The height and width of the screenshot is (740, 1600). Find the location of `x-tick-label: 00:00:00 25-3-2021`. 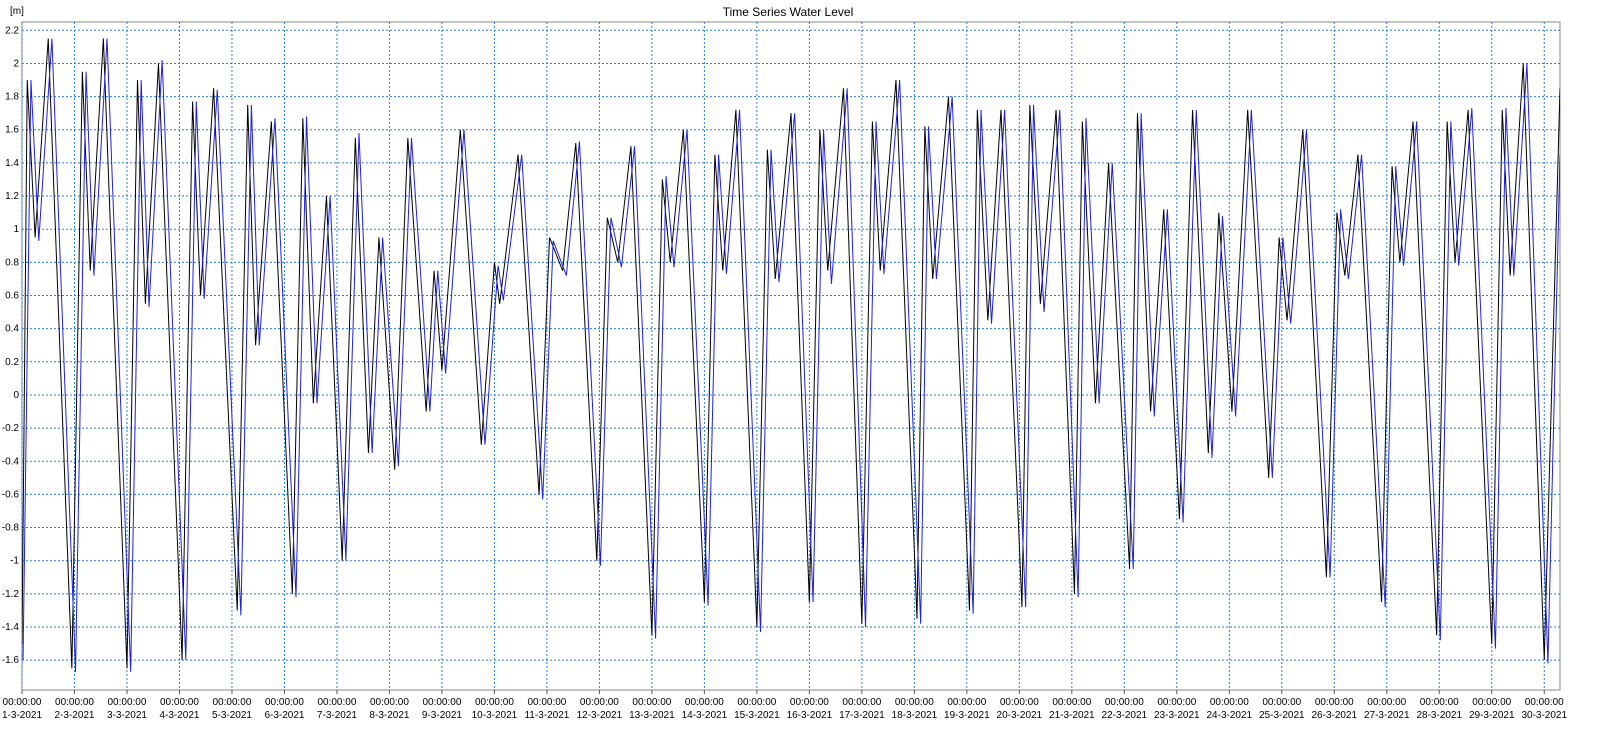

x-tick-label: 00:00:00 25-3-2021 is located at coordinates (1282, 709).